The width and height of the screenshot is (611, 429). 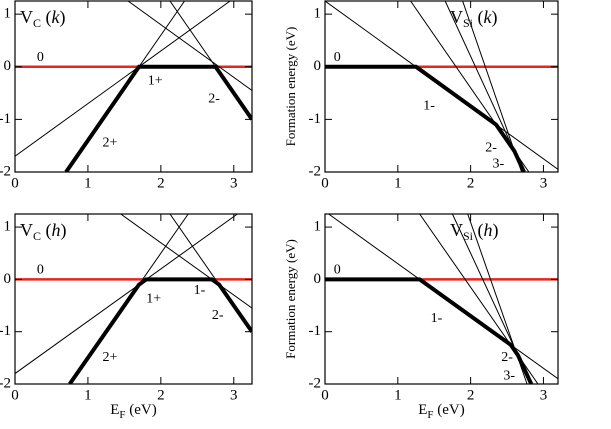 I want to click on panel-title: VSi (h), so click(x=474, y=231).